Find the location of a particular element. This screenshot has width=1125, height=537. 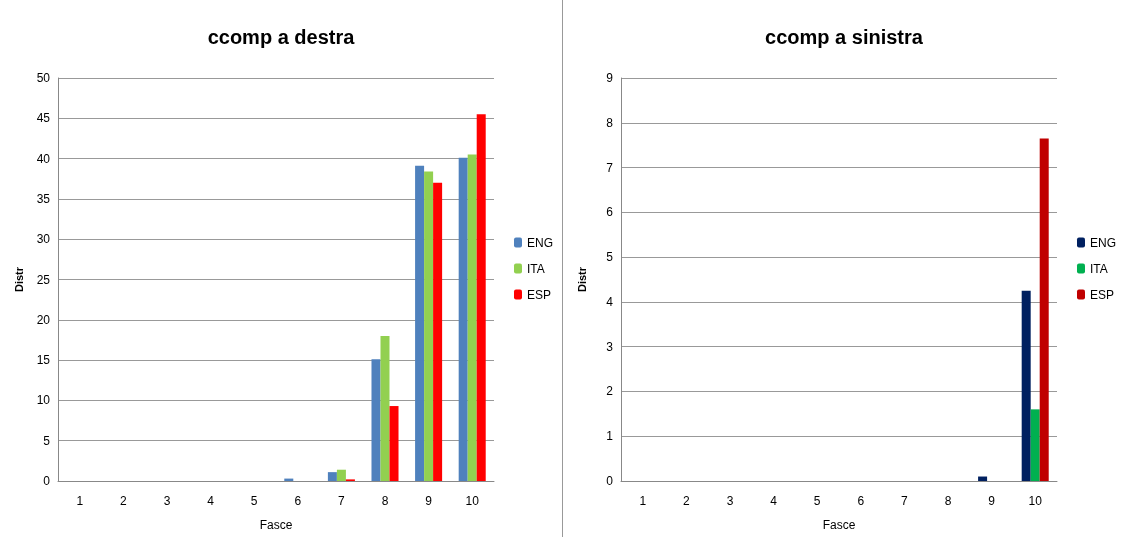

y-tick-label: 10 is located at coordinates (43, 400).